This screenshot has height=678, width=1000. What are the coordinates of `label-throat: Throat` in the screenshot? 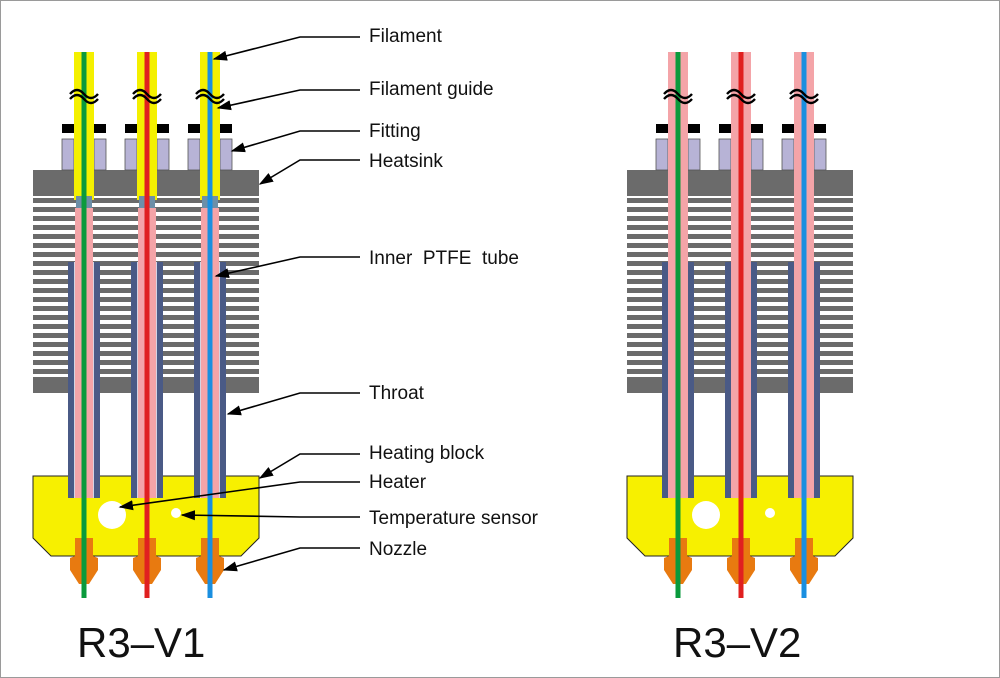 It's located at (397, 393).